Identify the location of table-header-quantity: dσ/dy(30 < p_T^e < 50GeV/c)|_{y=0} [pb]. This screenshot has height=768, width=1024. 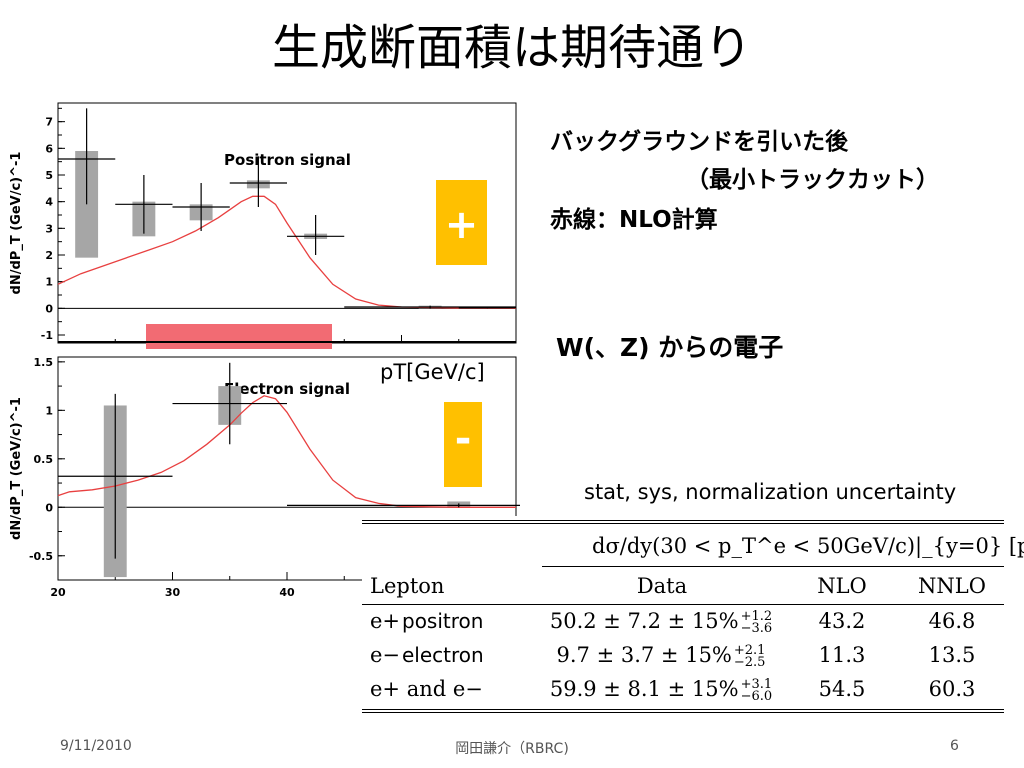
(808, 546).